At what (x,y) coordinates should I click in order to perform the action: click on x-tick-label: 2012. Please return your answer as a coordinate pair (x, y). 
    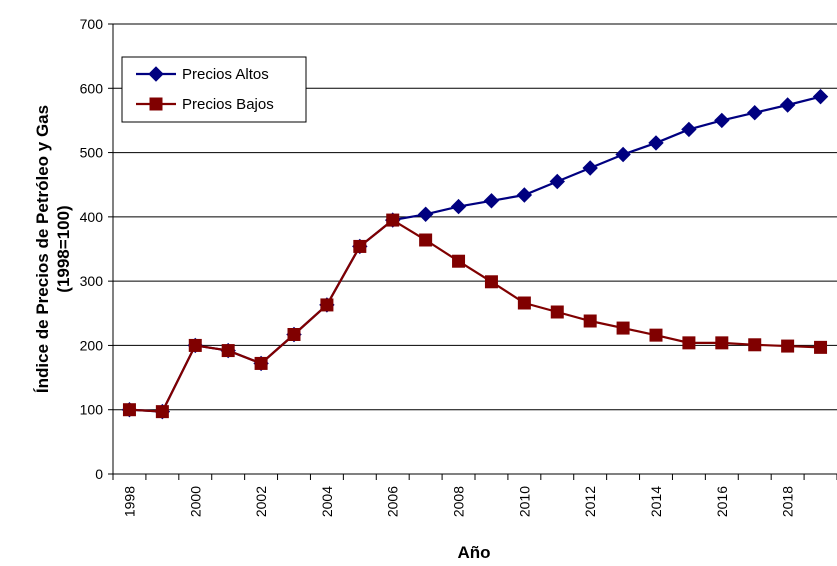
    Looking at the image, I should click on (590, 501).